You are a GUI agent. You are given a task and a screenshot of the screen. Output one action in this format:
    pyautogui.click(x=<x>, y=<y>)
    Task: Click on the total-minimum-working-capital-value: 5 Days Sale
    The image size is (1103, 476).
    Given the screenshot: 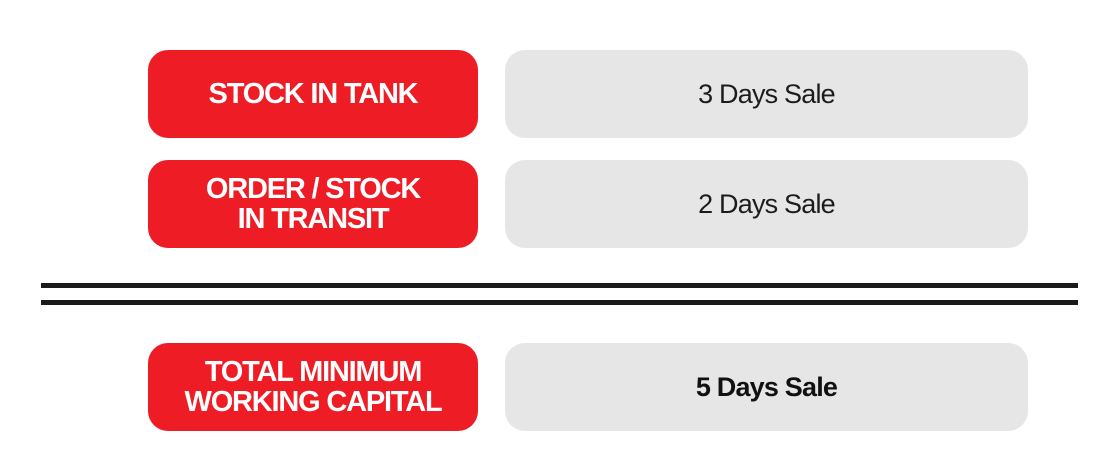 What is the action you would take?
    pyautogui.click(x=766, y=387)
    